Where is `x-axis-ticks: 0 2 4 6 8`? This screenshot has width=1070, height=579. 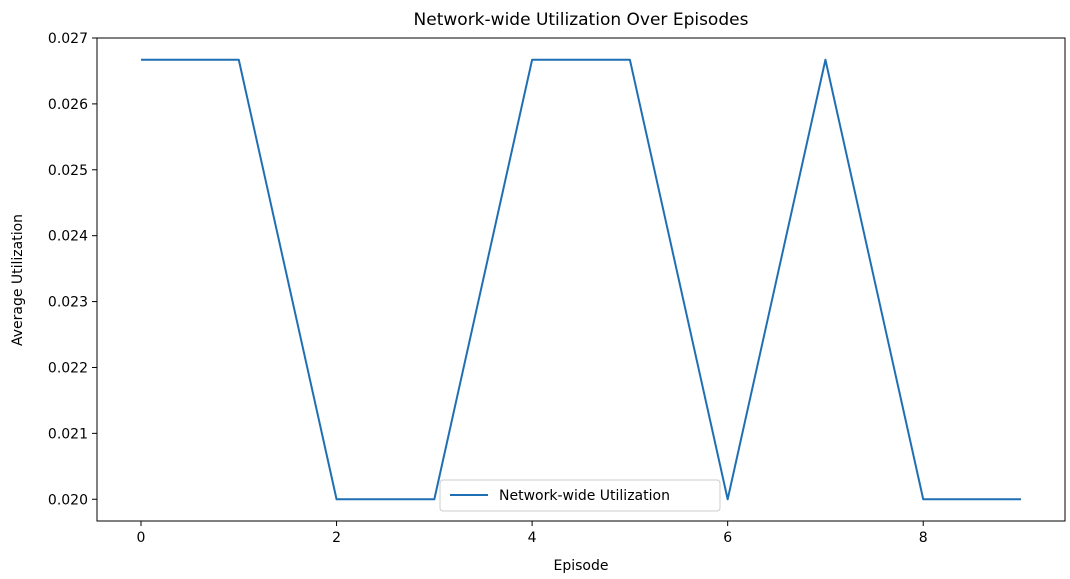 x-axis-ticks: 0 2 4 6 8 is located at coordinates (532, 533).